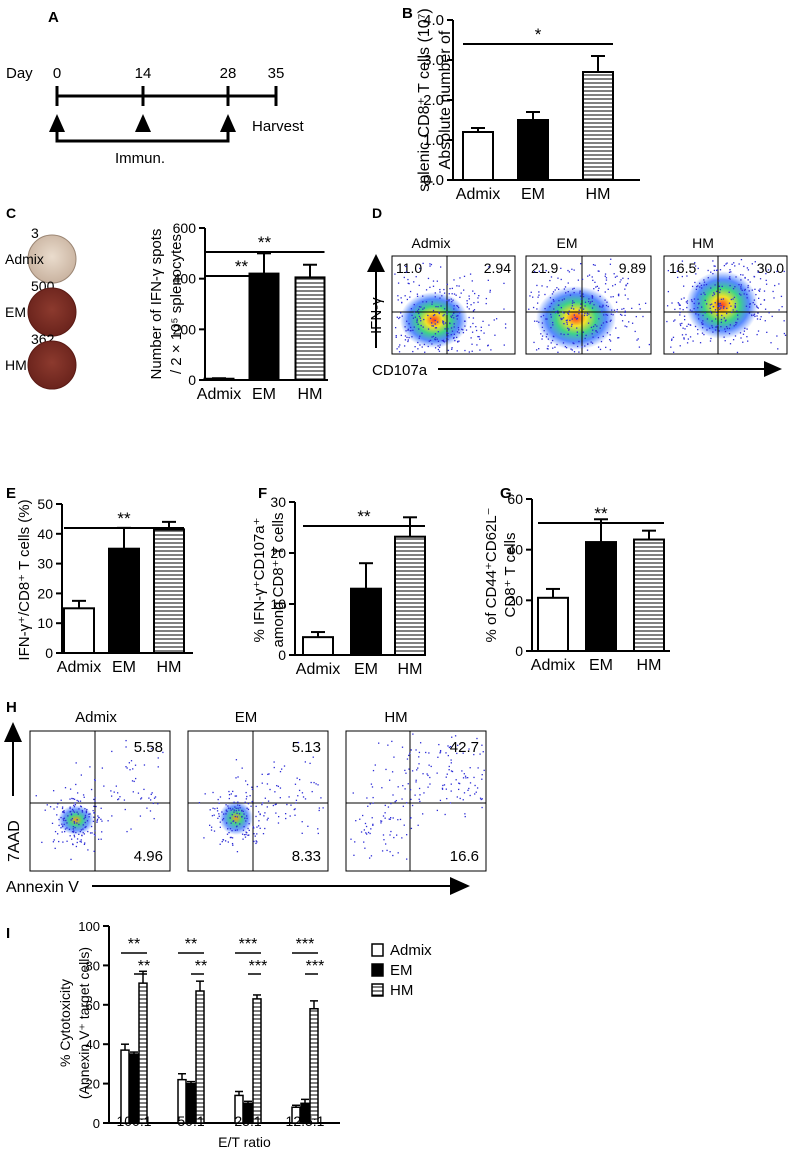  What do you see at coordinates (722, 305) in the screenshot?
I see `cell-density-cloud` at bounding box center [722, 305].